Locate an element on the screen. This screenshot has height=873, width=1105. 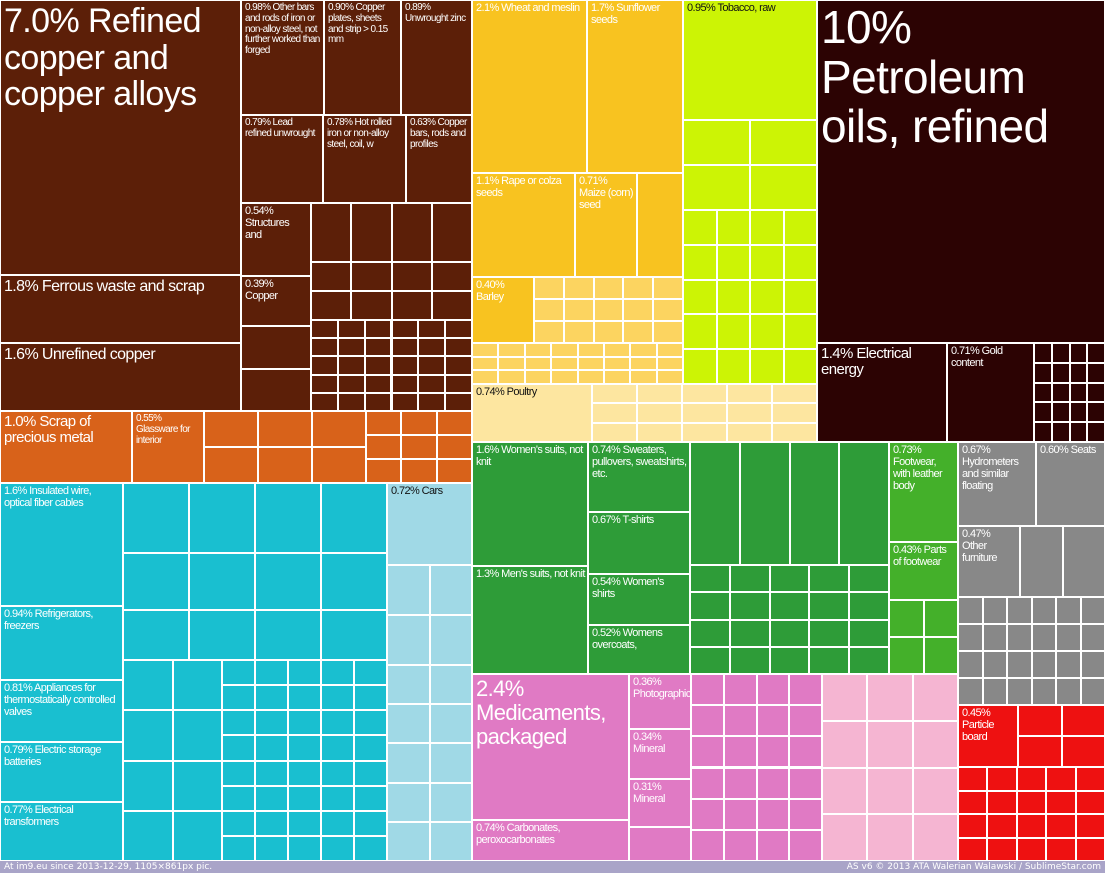
treemap-cell-0-55-glassware-for-interior: 0.55% Glassware for interior is located at coordinates (168, 447).